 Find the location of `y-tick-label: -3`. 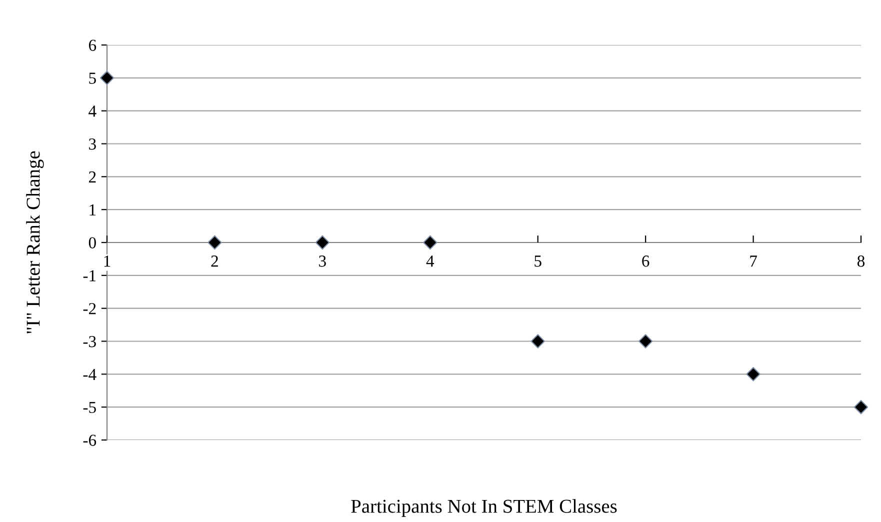

y-tick-label: -3 is located at coordinates (89, 342).